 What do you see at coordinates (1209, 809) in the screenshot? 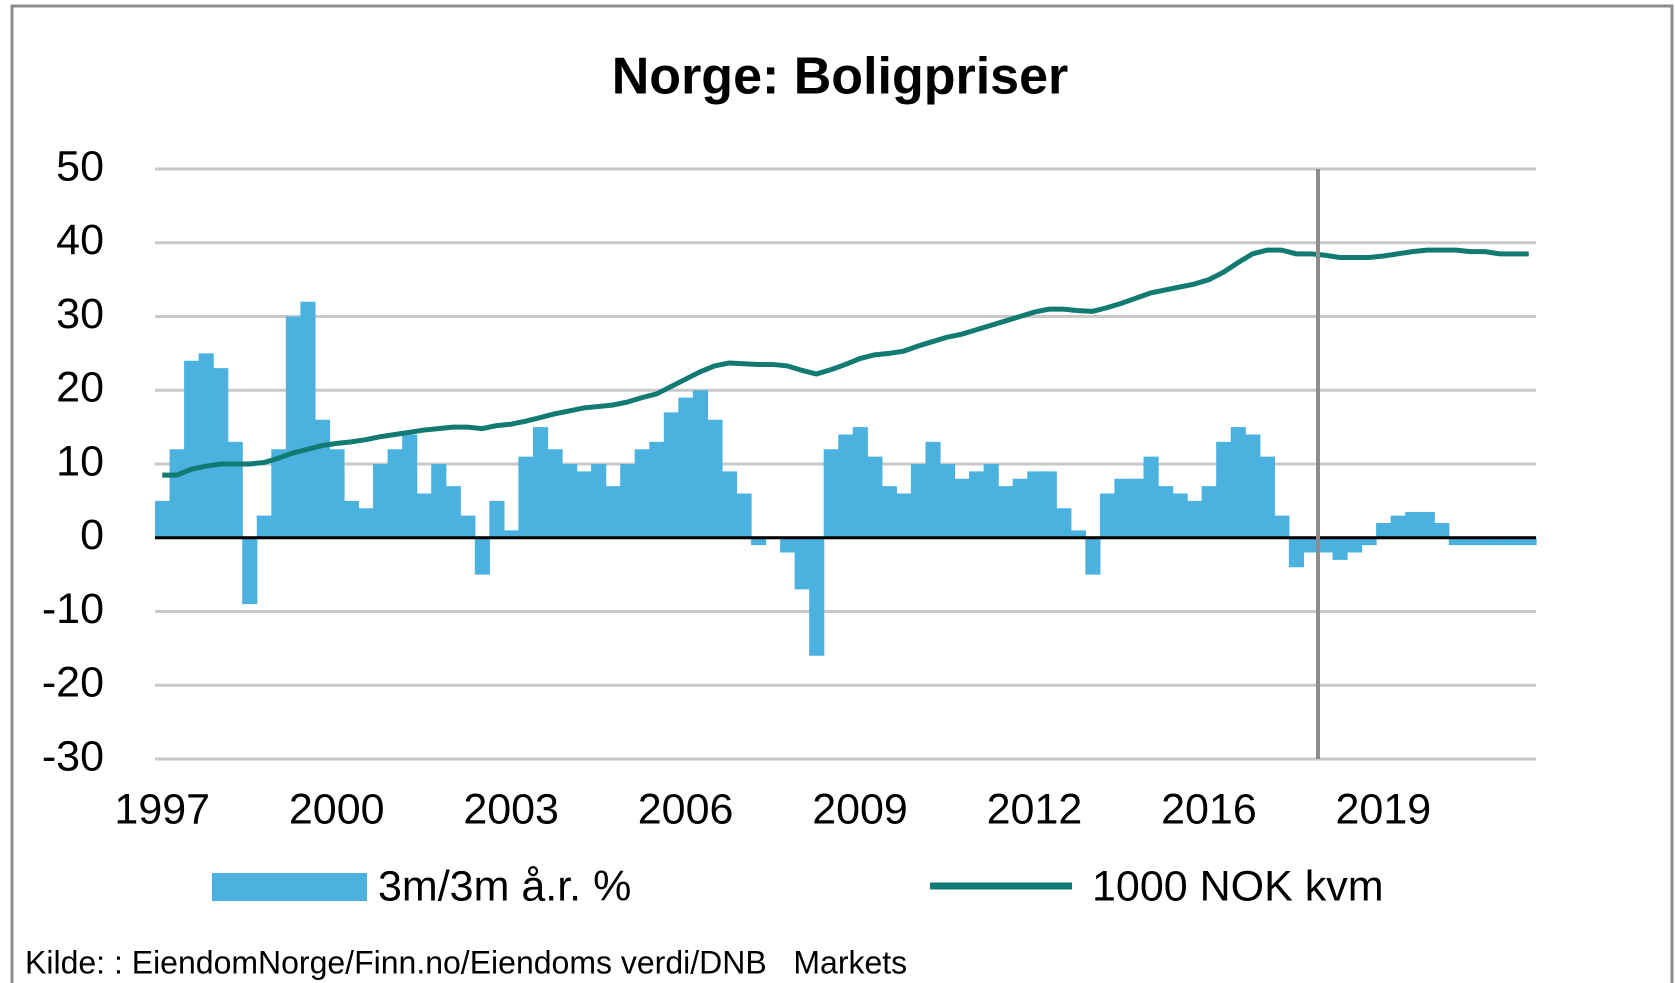
I see `x-tick-label: 2016` at bounding box center [1209, 809].